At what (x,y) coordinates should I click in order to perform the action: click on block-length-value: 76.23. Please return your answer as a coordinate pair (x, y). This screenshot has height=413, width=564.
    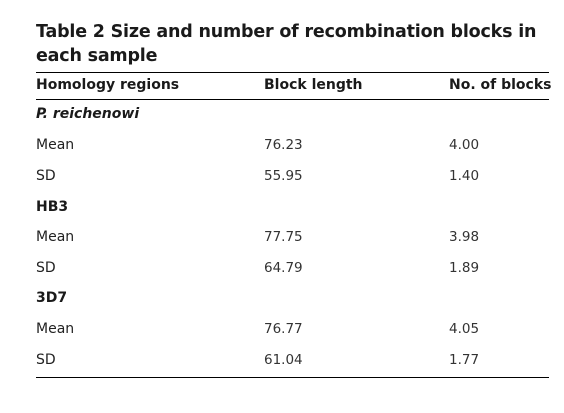
    Looking at the image, I should click on (283, 145).